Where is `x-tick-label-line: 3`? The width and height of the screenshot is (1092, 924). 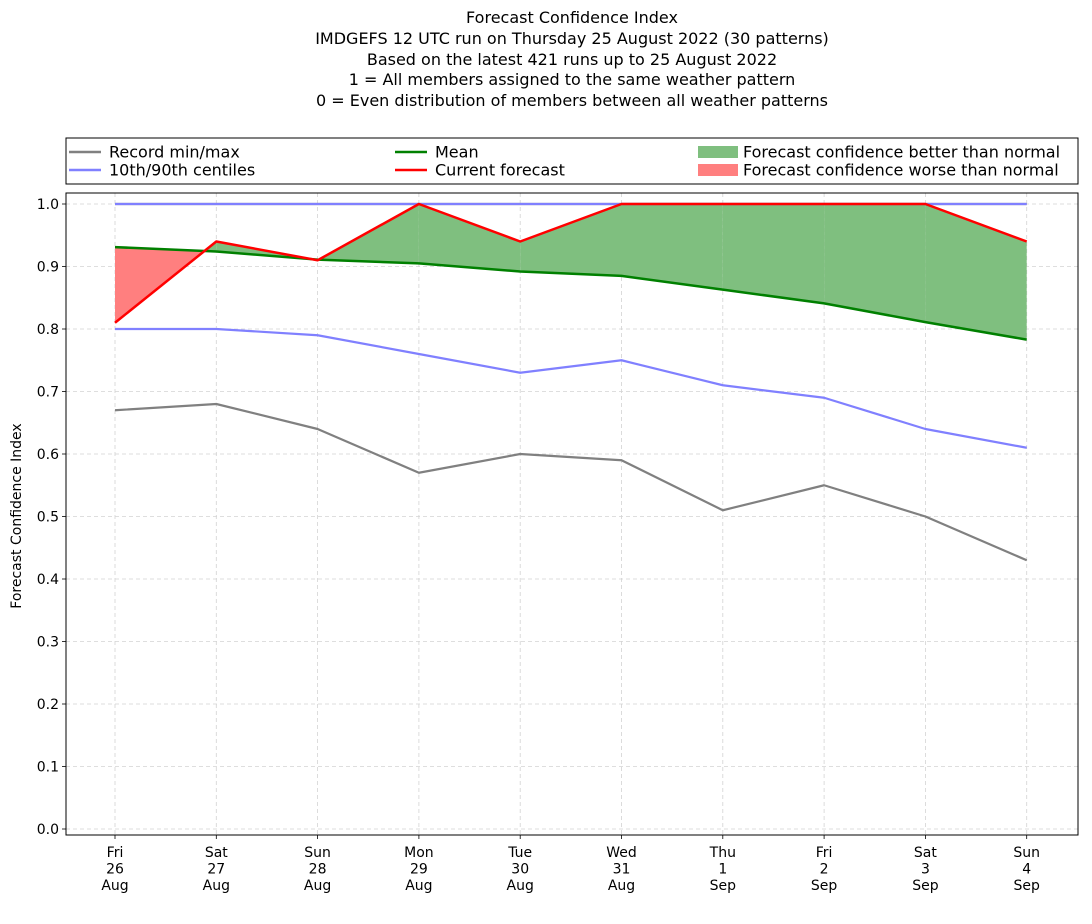
x-tick-label-line: 3 is located at coordinates (925, 870).